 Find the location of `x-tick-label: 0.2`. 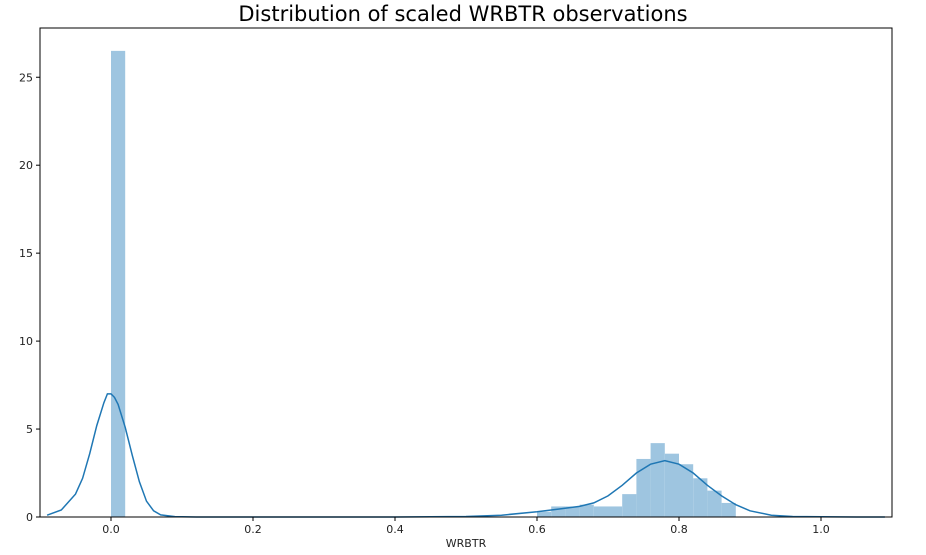

x-tick-label: 0.2 is located at coordinates (253, 529).